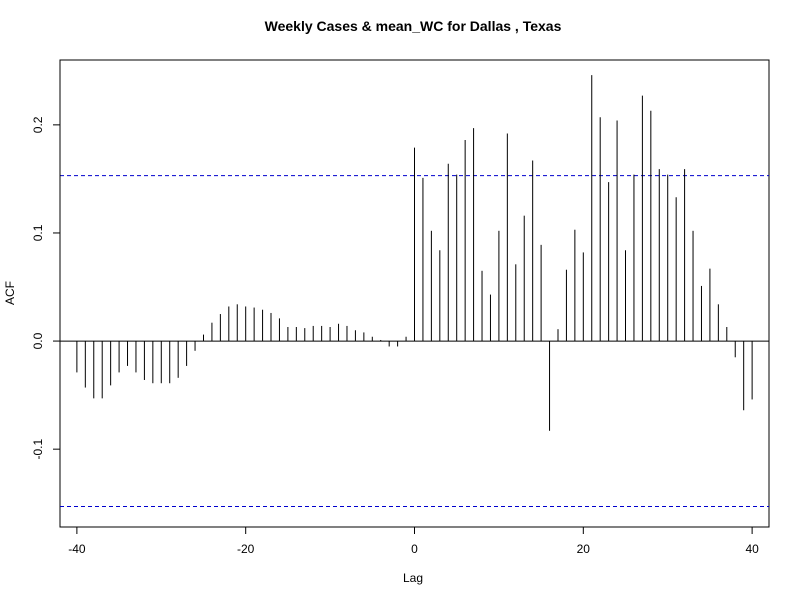  Describe the element at coordinates (752, 549) in the screenshot. I see `x-tick-label: 40` at that location.